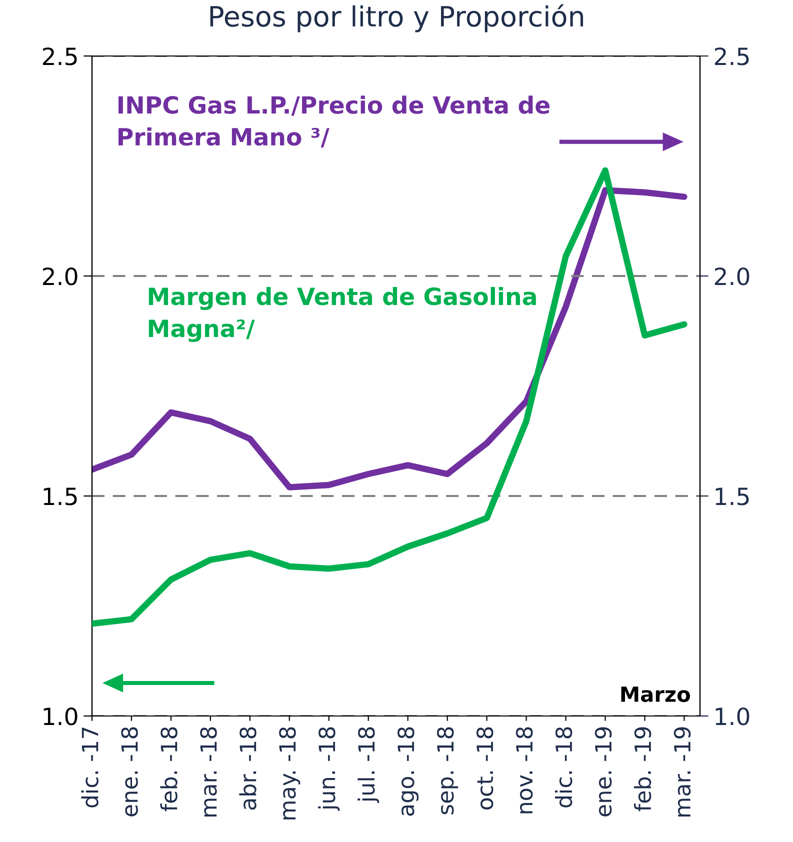 This screenshot has width=793, height=842. I want to click on x-tick-label: ago. -18, so click(408, 771).